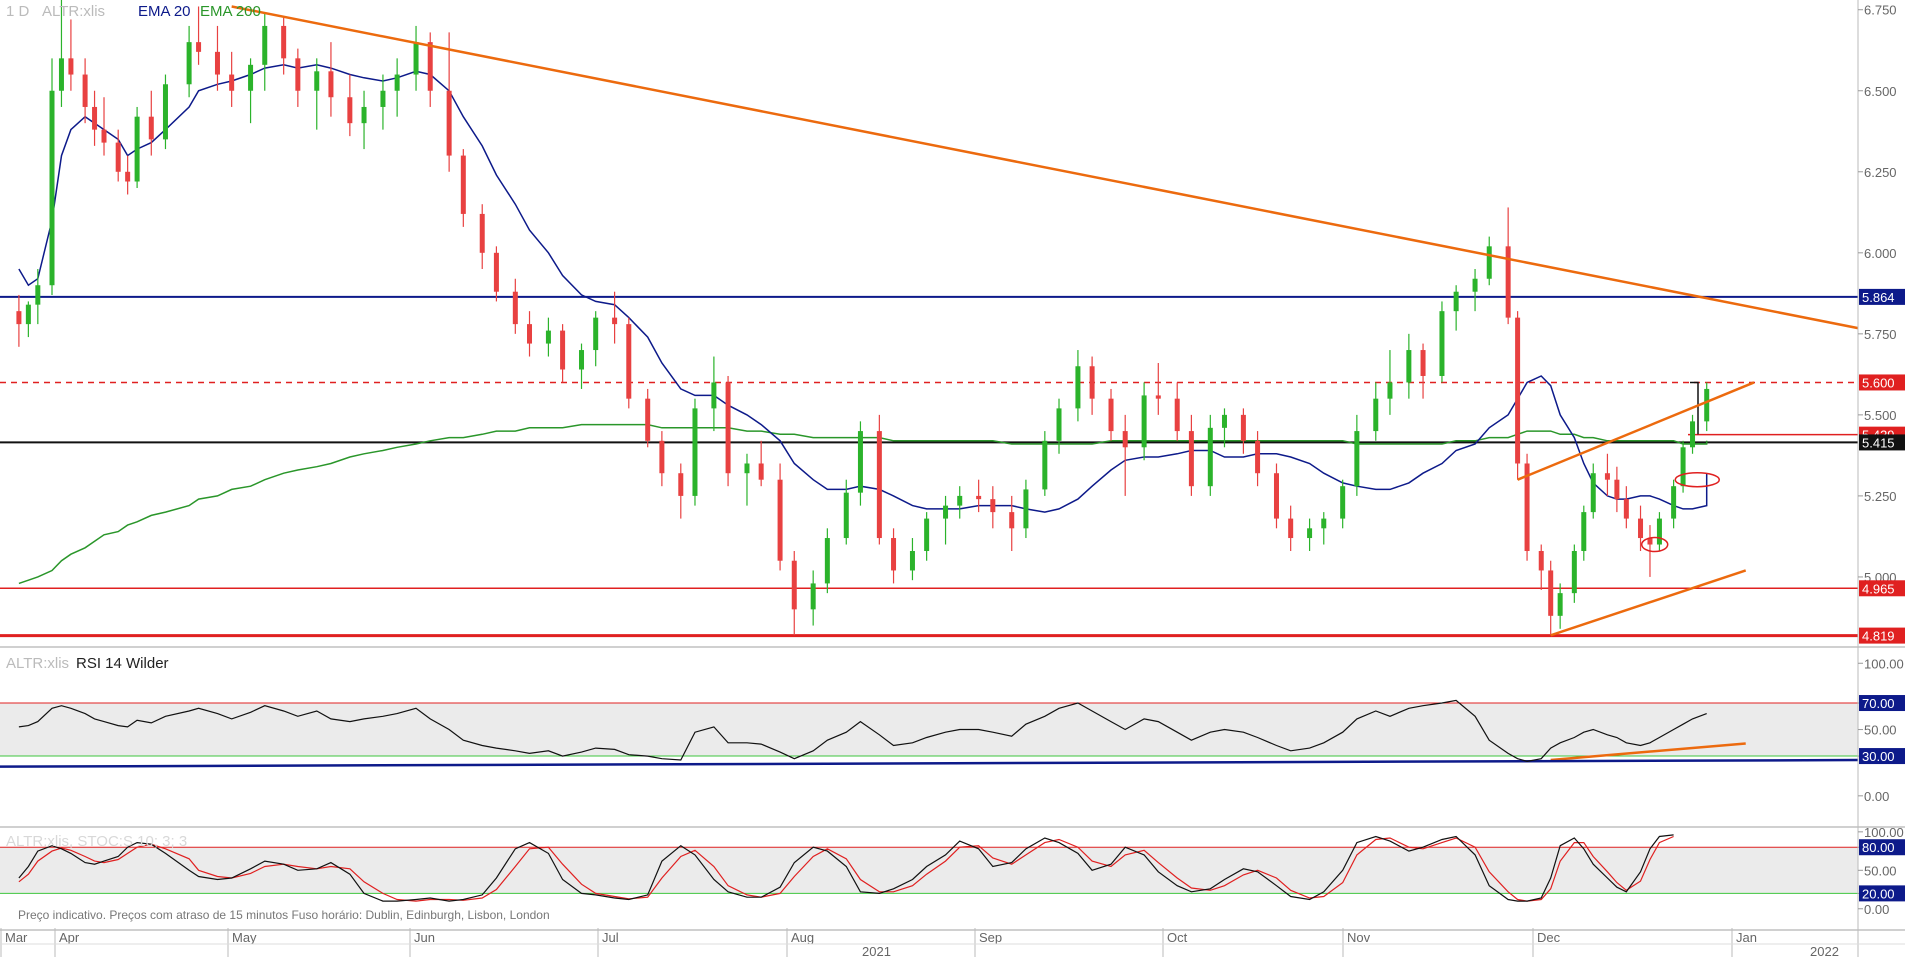 Image resolution: width=1905 pixels, height=957 pixels. I want to click on price-tag: 4.965, so click(1882, 588).